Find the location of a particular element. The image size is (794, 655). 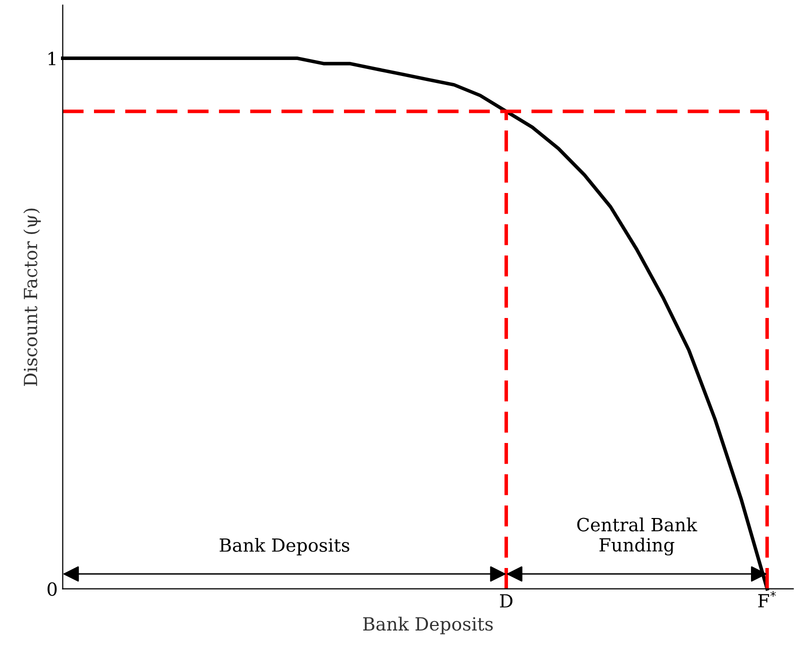

y-tick-label: 0 is located at coordinates (52, 589).